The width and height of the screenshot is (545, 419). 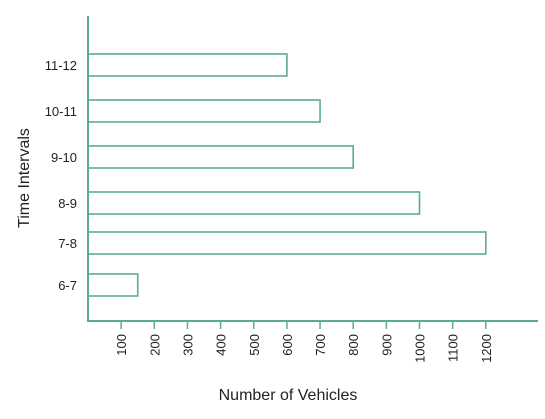 I want to click on y-axis-title: Time Intervals, so click(x=24, y=178).